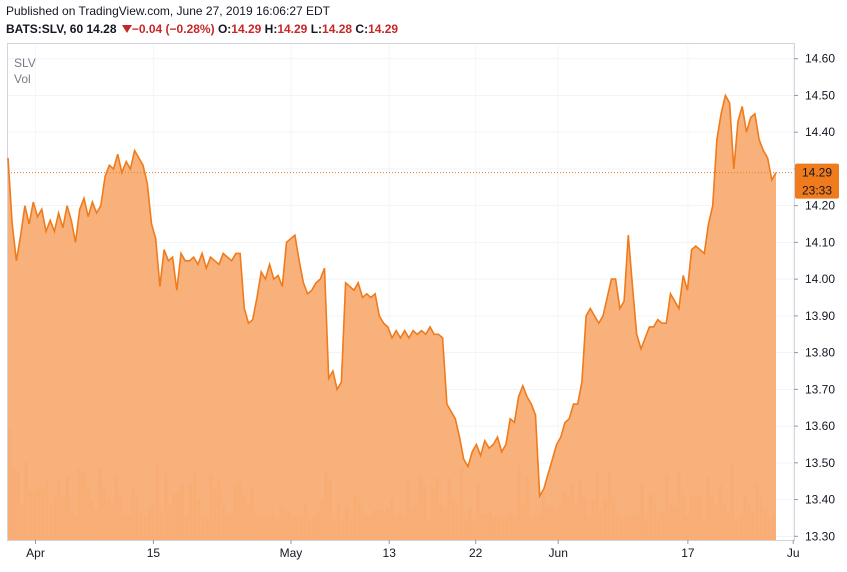  Describe the element at coordinates (820, 389) in the screenshot. I see `y-tick-label: 13.70` at that location.